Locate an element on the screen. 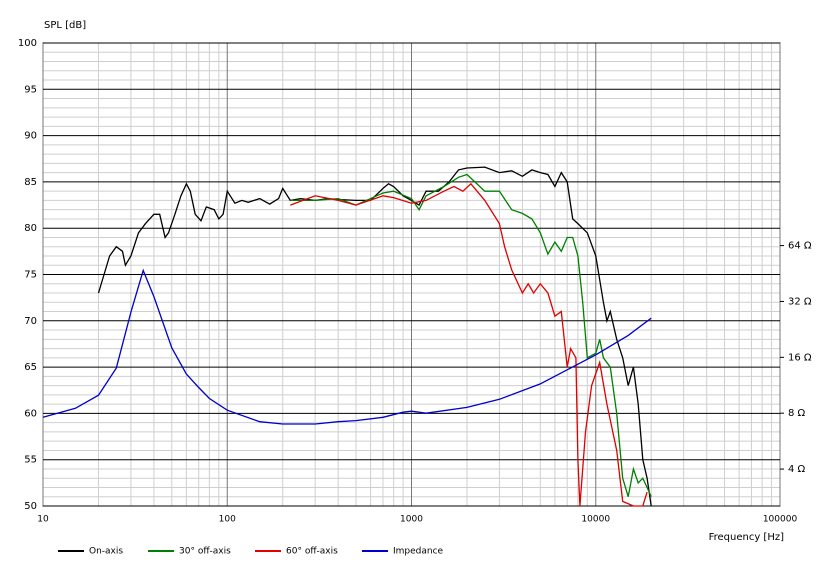 The height and width of the screenshot is (570, 827). y-tick-label: 100 is located at coordinates (27, 43).